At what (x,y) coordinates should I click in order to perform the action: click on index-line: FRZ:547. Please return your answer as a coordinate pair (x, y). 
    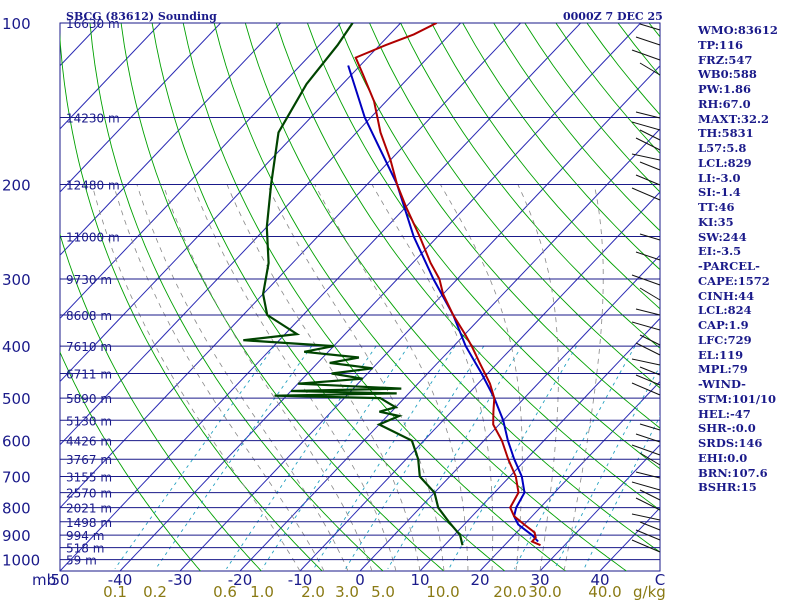
    Looking at the image, I should click on (725, 59).